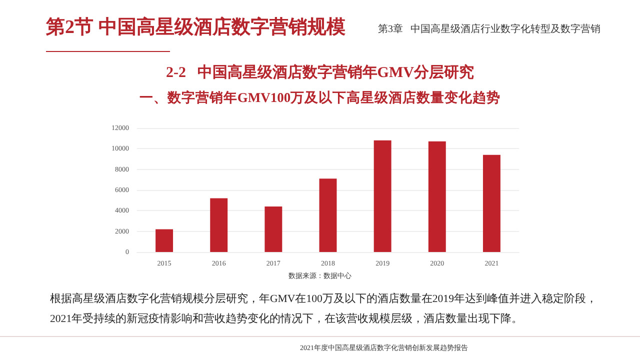 This screenshot has width=640, height=360. What do you see at coordinates (324, 309) in the screenshot?
I see `text: 根据高星级酒店数字化营销规模分层研究，年GMV在100万及以下的酒店数量在2019年达到峰值并进入稳定阶段，2021年受持续的新冠疫情影响和营收趋势变化的情况下，在该营收规模层级，酒店数量出现下降。` at bounding box center [324, 309].